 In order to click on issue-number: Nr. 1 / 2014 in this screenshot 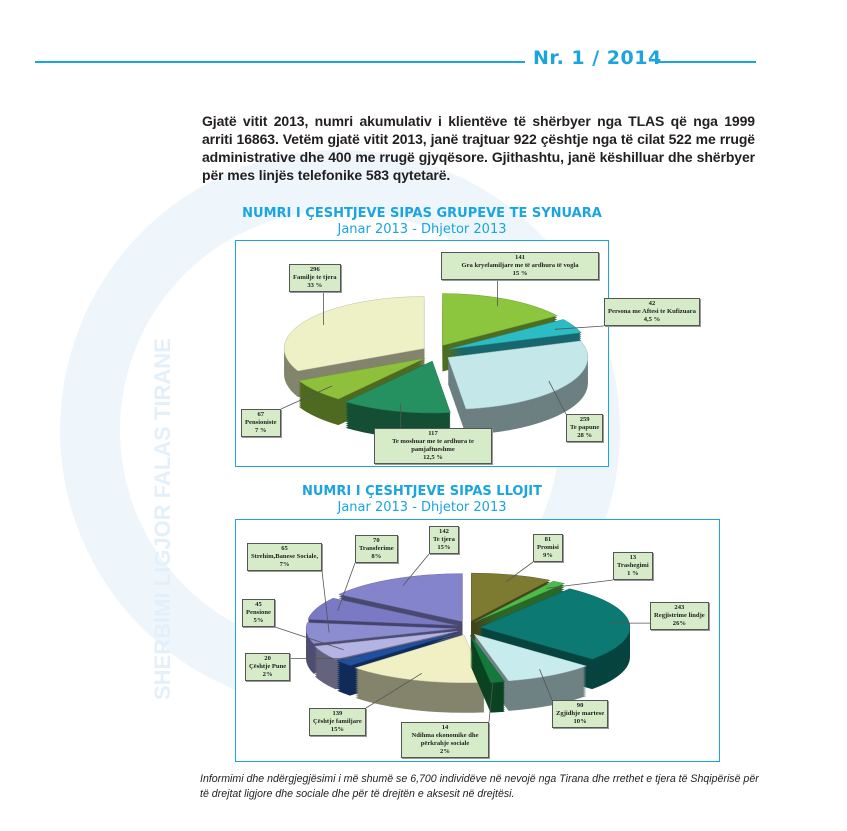, I will do `click(597, 58)`.